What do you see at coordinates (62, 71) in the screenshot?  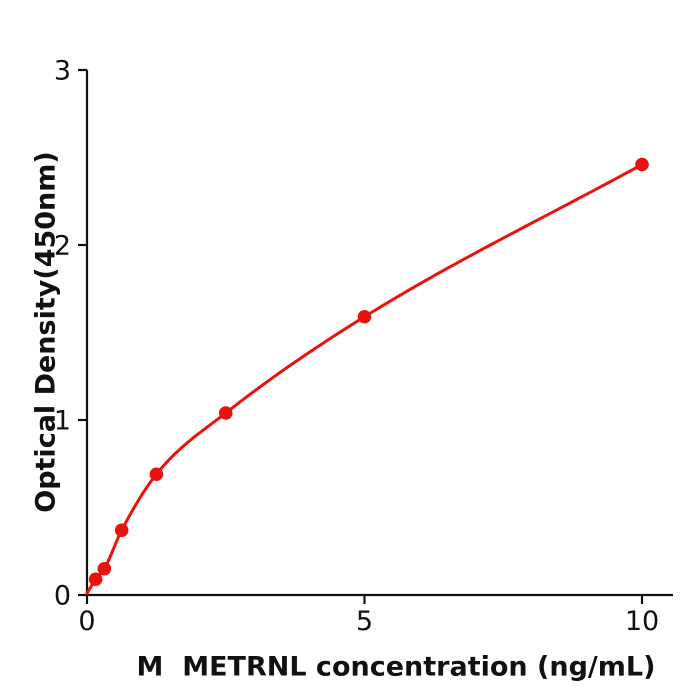 I see `y-tick-label: 3` at bounding box center [62, 71].